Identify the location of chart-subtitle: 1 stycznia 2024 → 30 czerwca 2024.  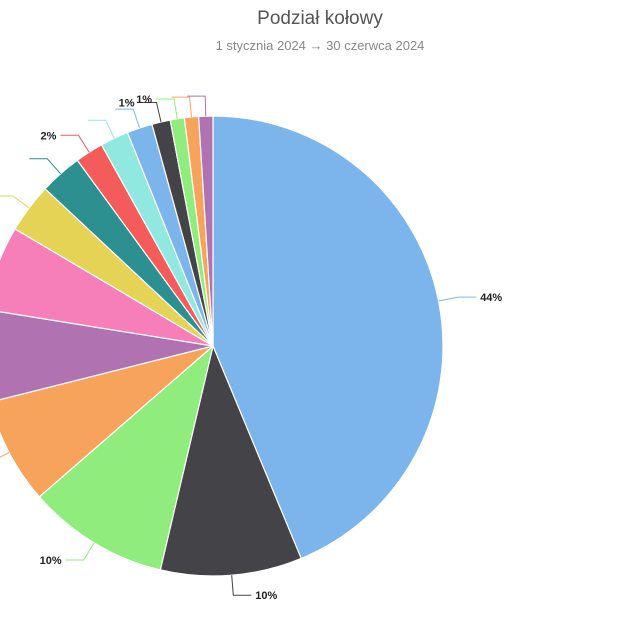
(320, 45).